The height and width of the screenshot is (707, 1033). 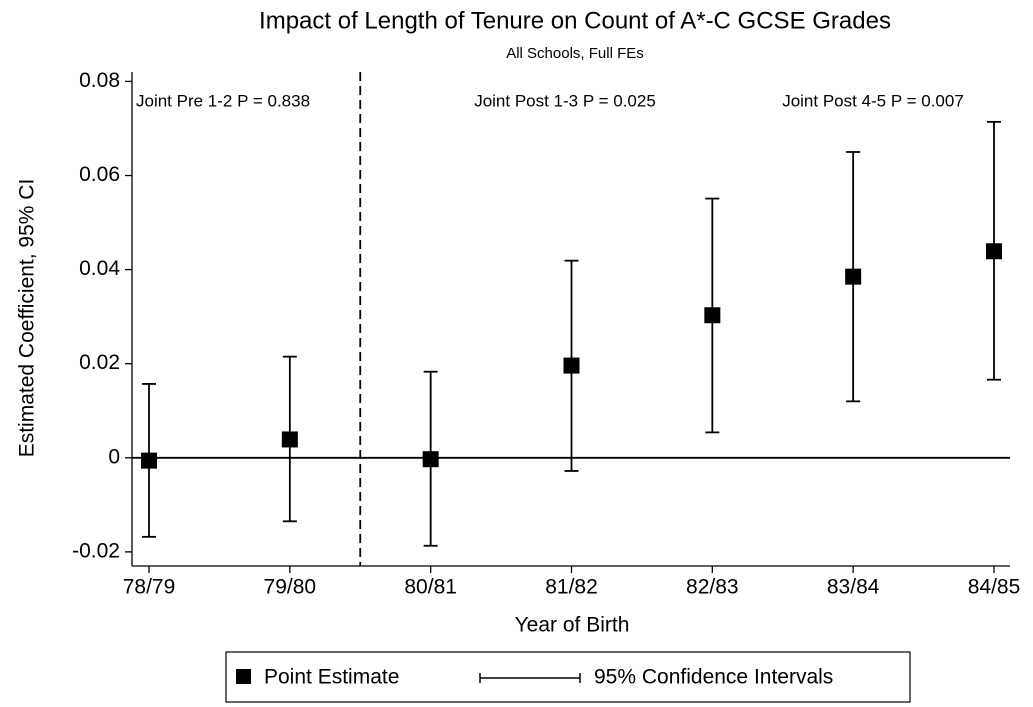 I want to click on y-tick-label: 0.06, so click(x=99, y=174).